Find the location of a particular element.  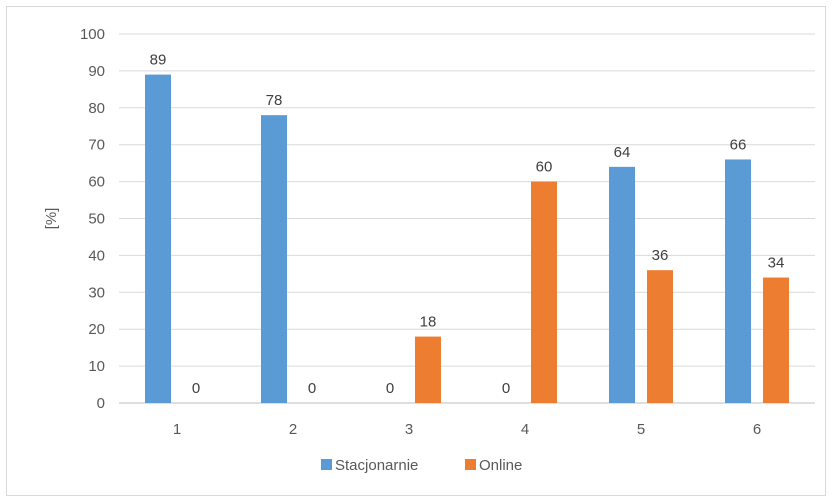

y-tick-label: 70 is located at coordinates (96, 145).